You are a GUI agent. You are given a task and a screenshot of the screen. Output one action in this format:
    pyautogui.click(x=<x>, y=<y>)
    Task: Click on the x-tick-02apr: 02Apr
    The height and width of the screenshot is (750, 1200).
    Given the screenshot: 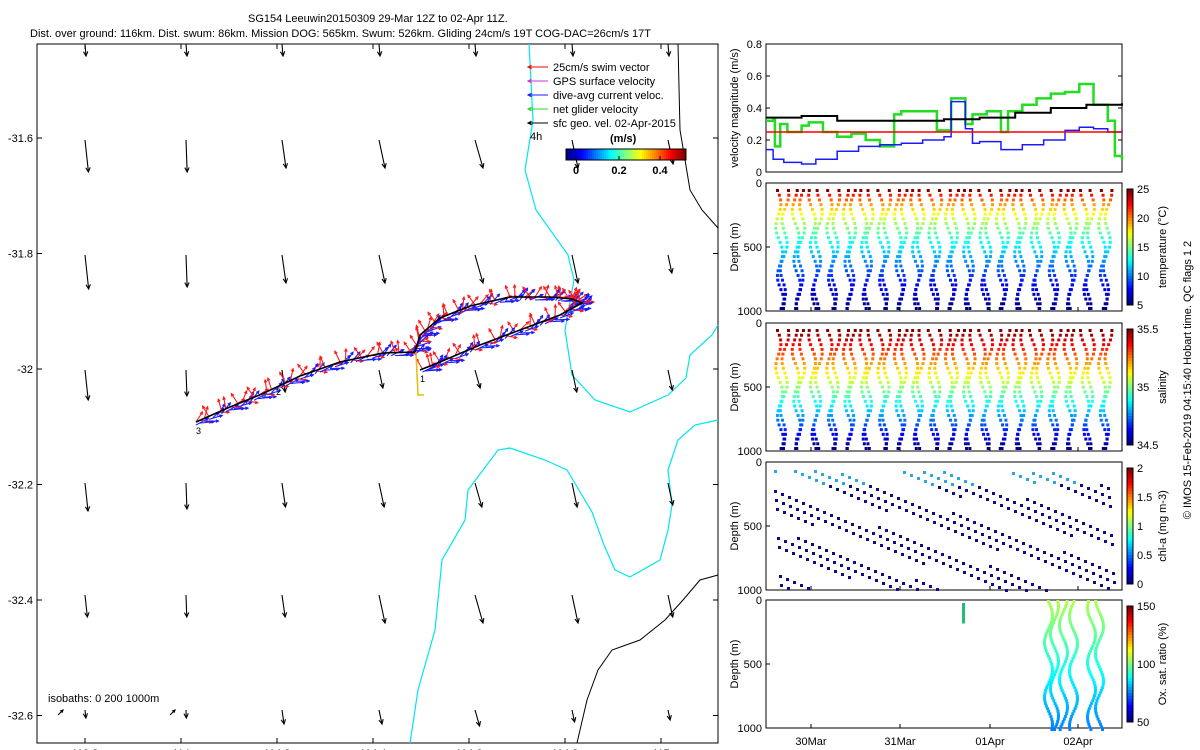 What is the action you would take?
    pyautogui.click(x=1078, y=742)
    